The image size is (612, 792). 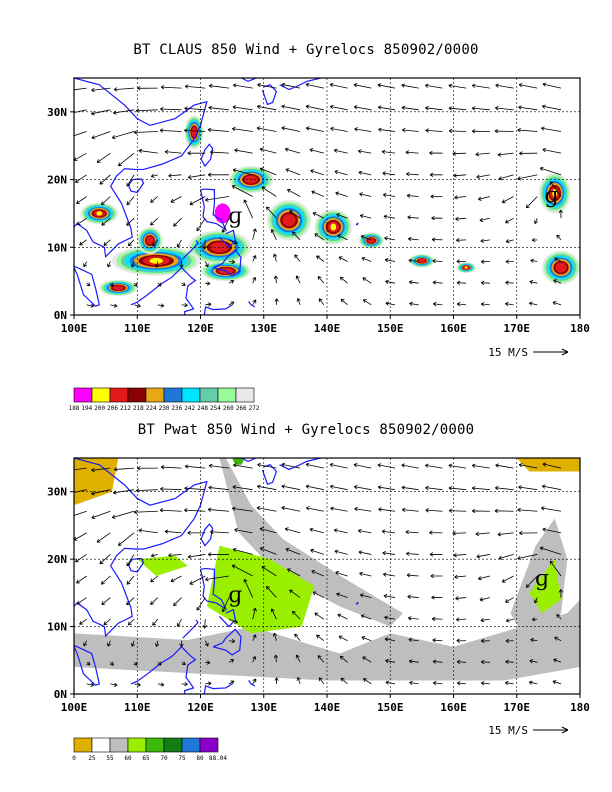 What do you see at coordinates (74, 707) in the screenshot?
I see `x-tick-label: 100E` at bounding box center [74, 707].